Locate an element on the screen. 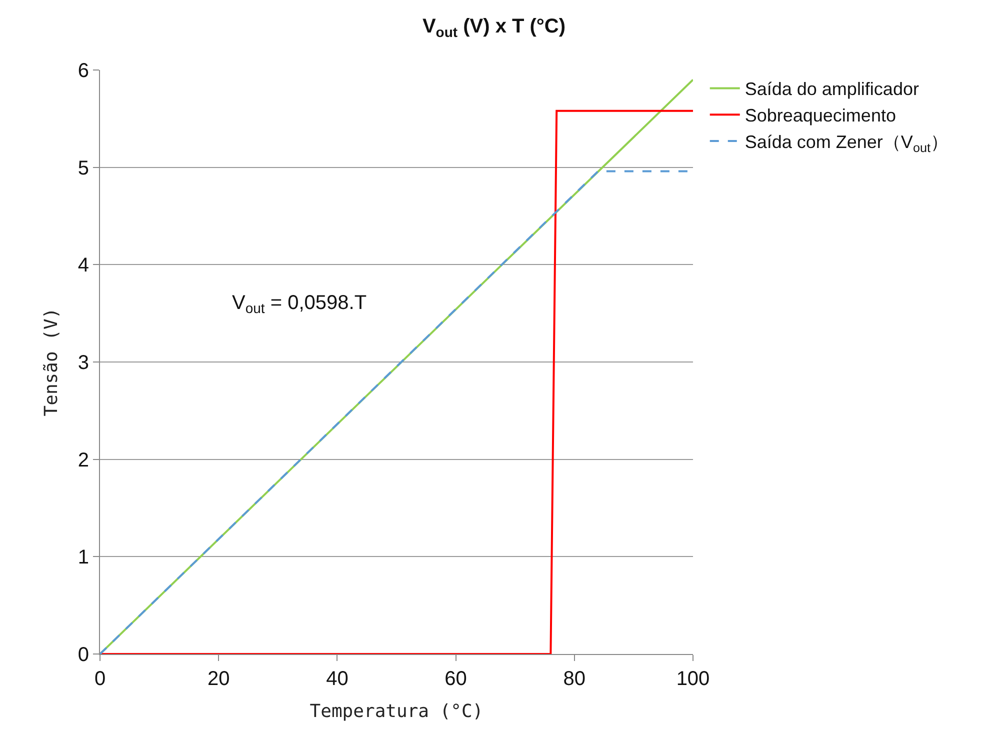  y-tick-label: 2 is located at coordinates (83, 460).